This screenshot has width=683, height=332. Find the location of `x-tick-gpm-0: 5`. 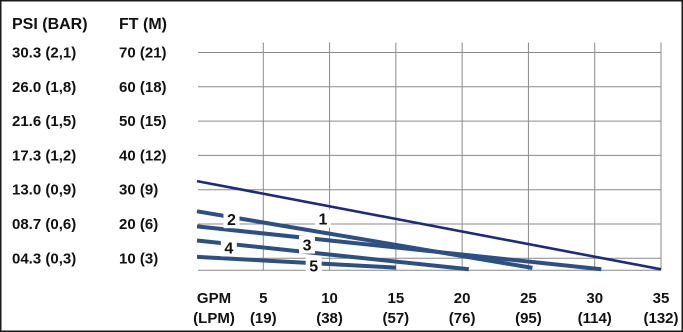

x-tick-gpm-0: 5 is located at coordinates (263, 298).